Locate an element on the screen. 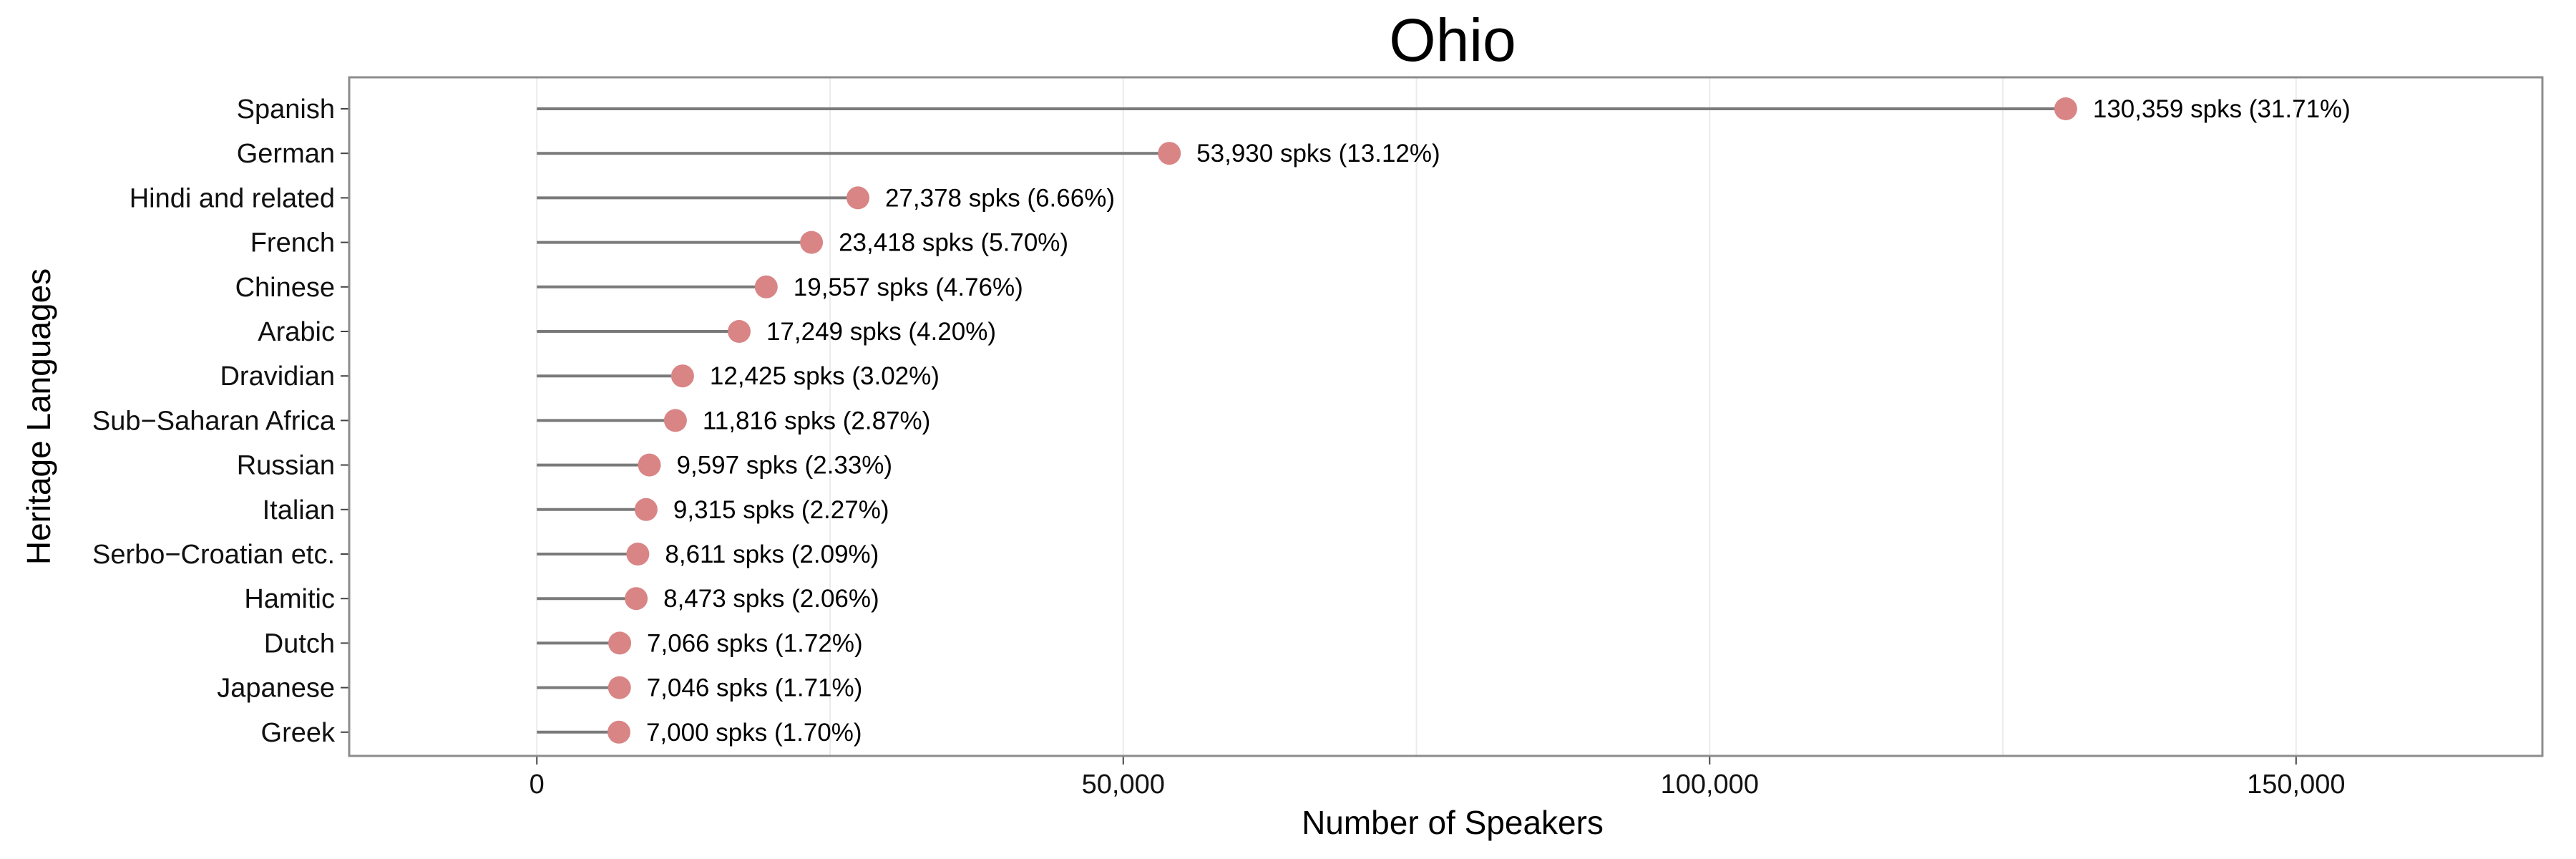  y-tick-label-serbo-croatian-etc: Serbo−Croatian etc. is located at coordinates (213, 555).